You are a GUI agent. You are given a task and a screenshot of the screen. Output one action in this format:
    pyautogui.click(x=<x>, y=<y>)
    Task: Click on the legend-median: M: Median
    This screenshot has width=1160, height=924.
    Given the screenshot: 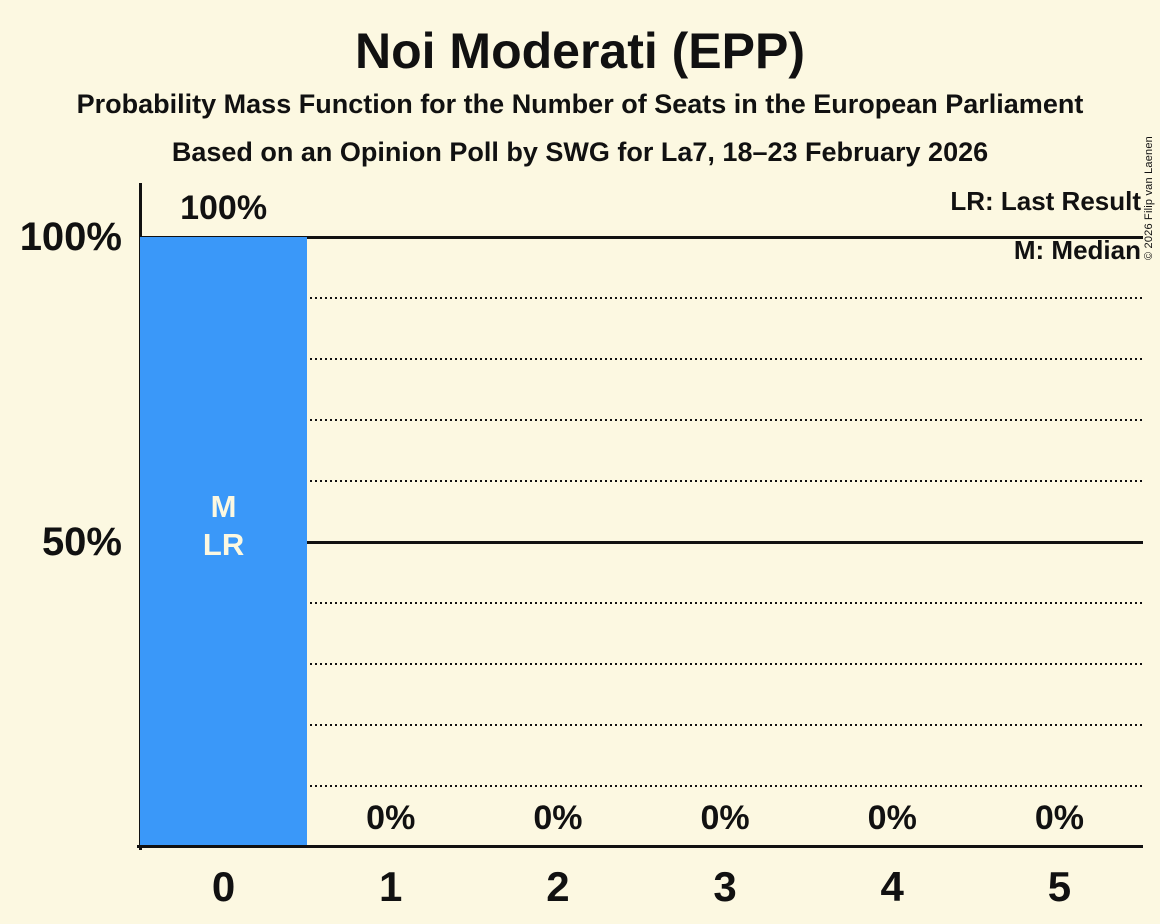 What is the action you would take?
    pyautogui.click(x=1077, y=250)
    